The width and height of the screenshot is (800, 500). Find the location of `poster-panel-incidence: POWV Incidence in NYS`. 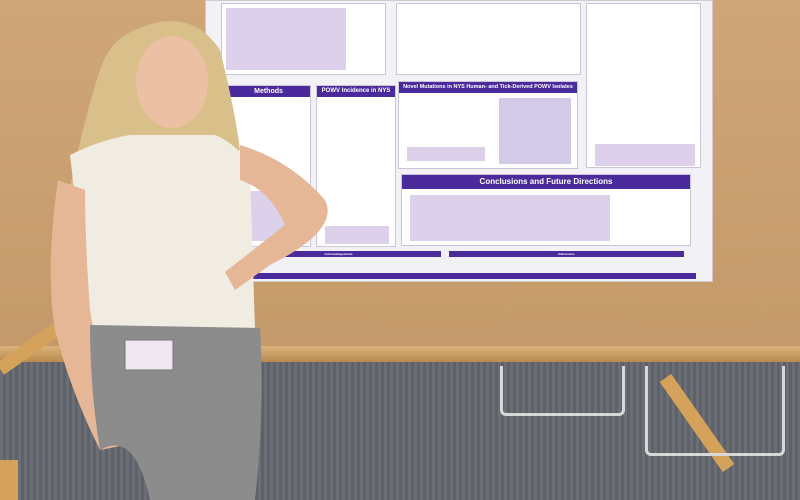

poster-panel-incidence: POWV Incidence in NYS is located at coordinates (356, 166).